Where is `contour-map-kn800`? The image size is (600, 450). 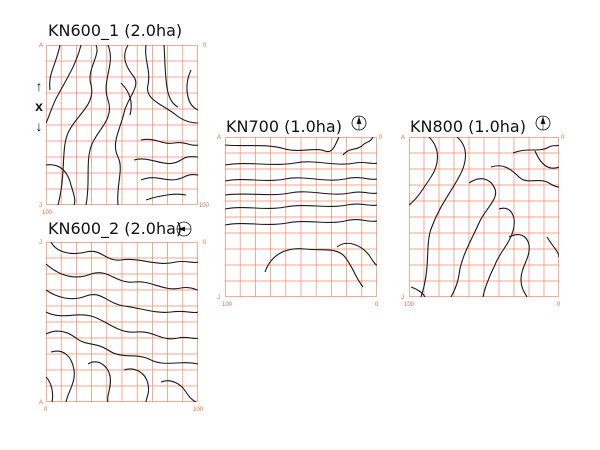 contour-map-kn800 is located at coordinates (484, 217).